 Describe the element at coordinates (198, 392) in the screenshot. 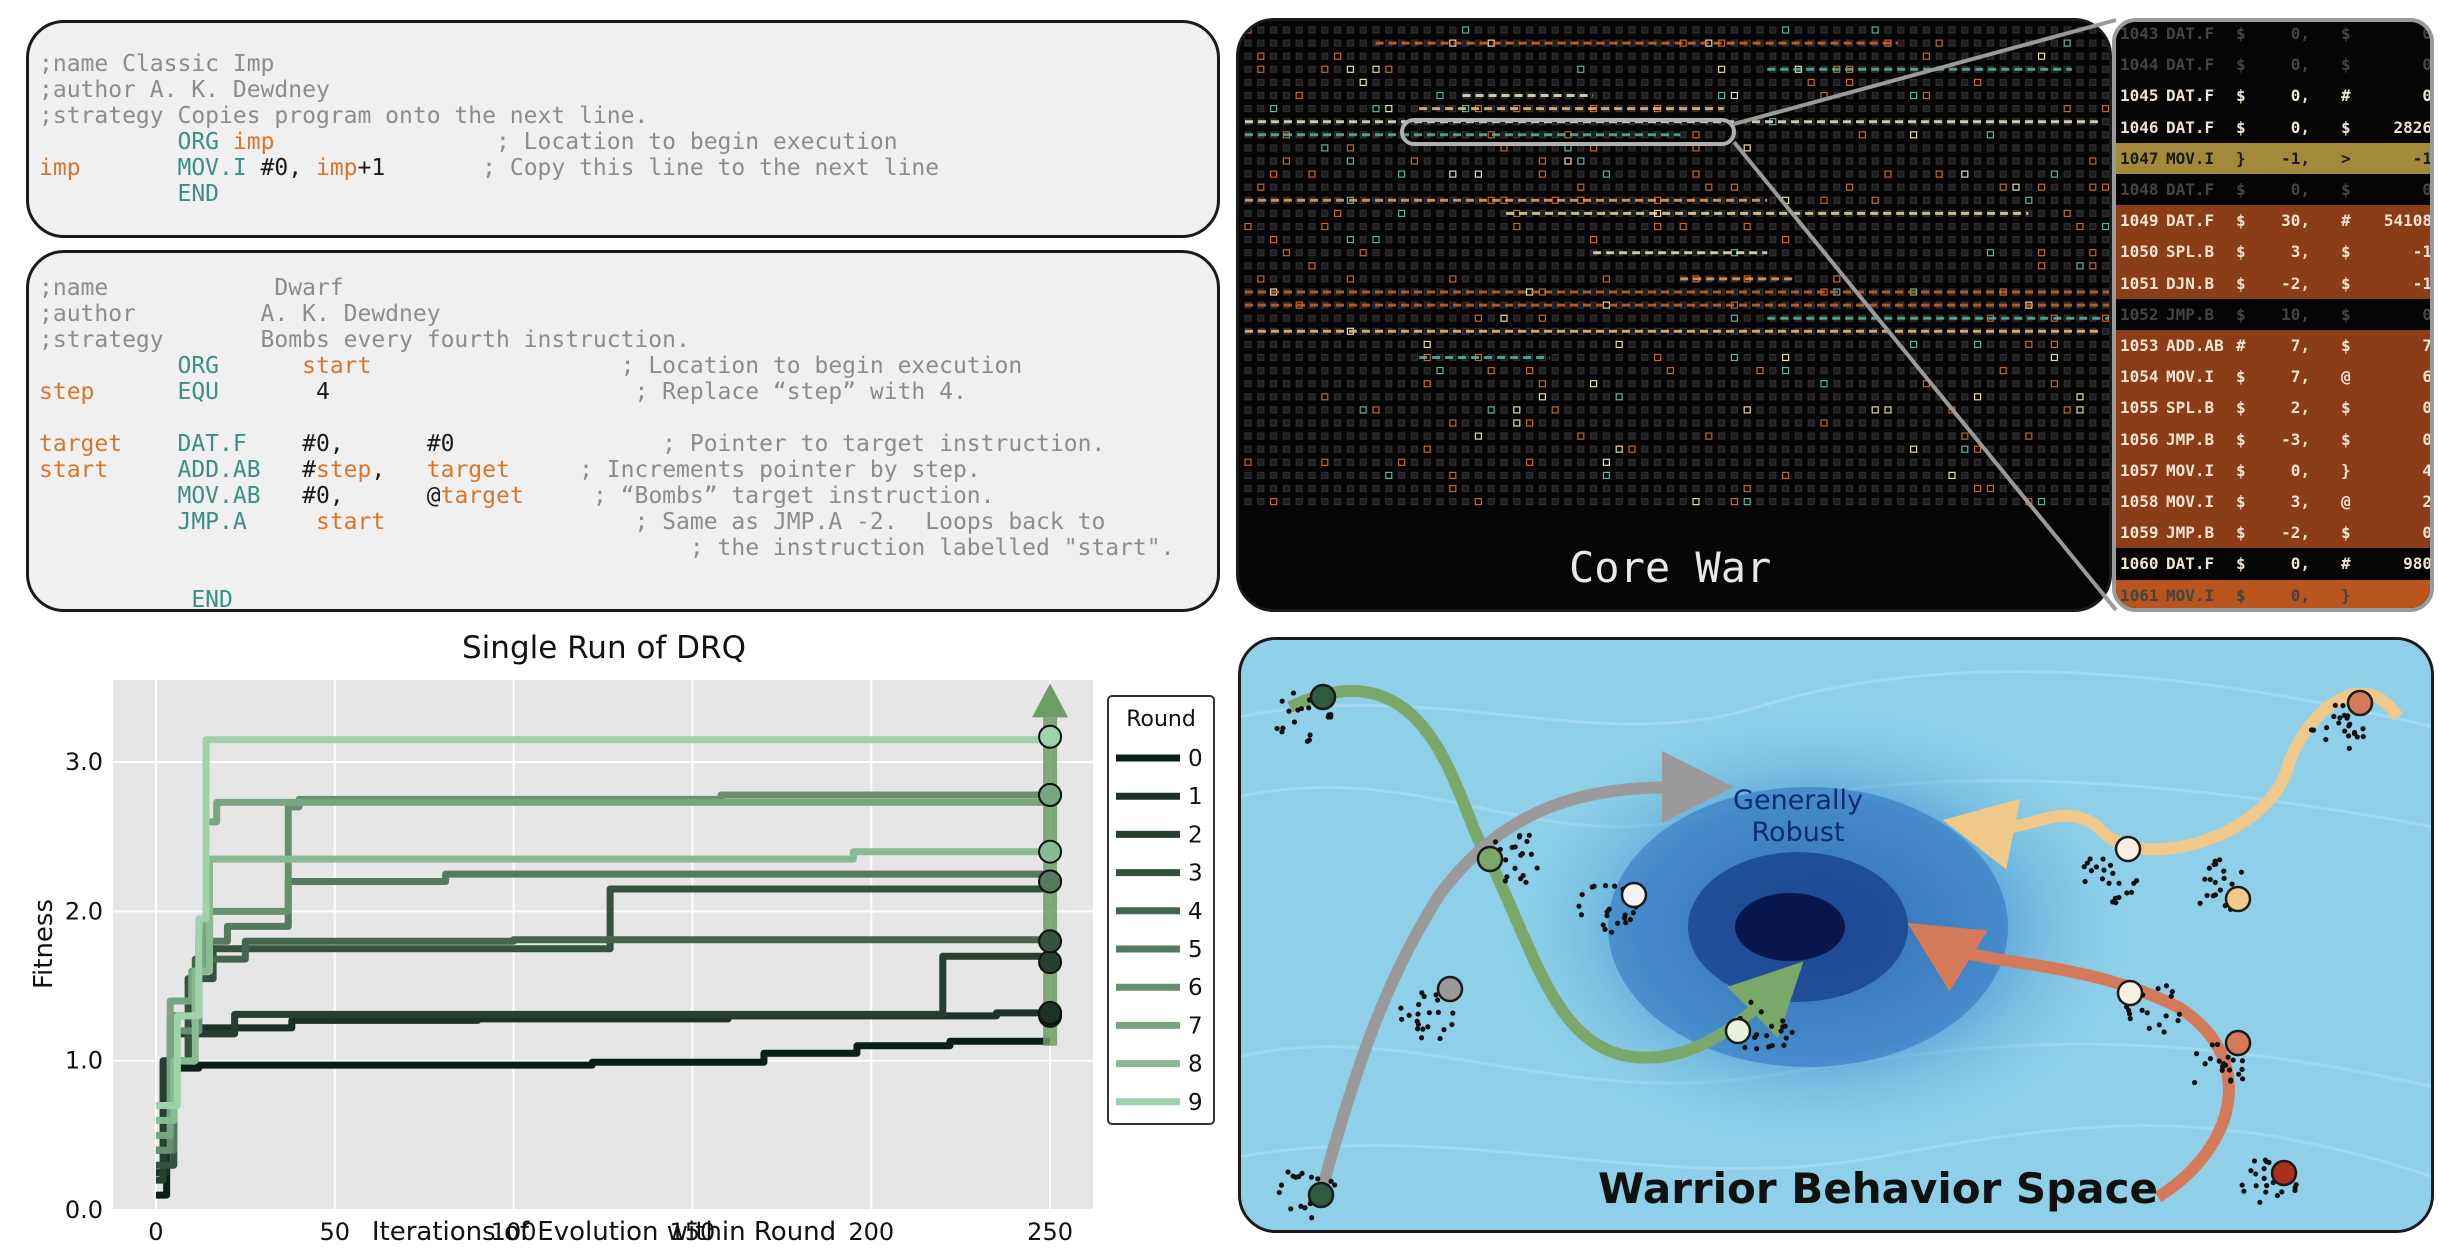

I see `code-token: EQU` at that location.